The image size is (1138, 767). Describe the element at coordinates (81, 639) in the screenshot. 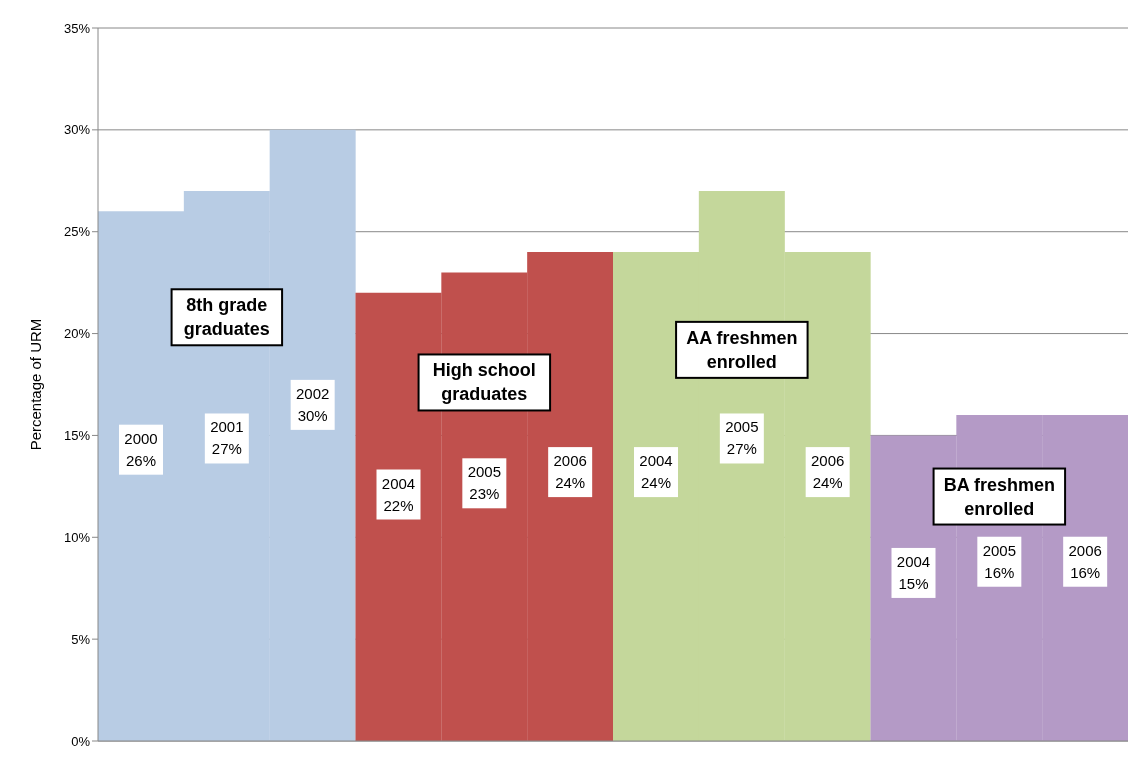

I see `y-tick-label: 5%` at that location.